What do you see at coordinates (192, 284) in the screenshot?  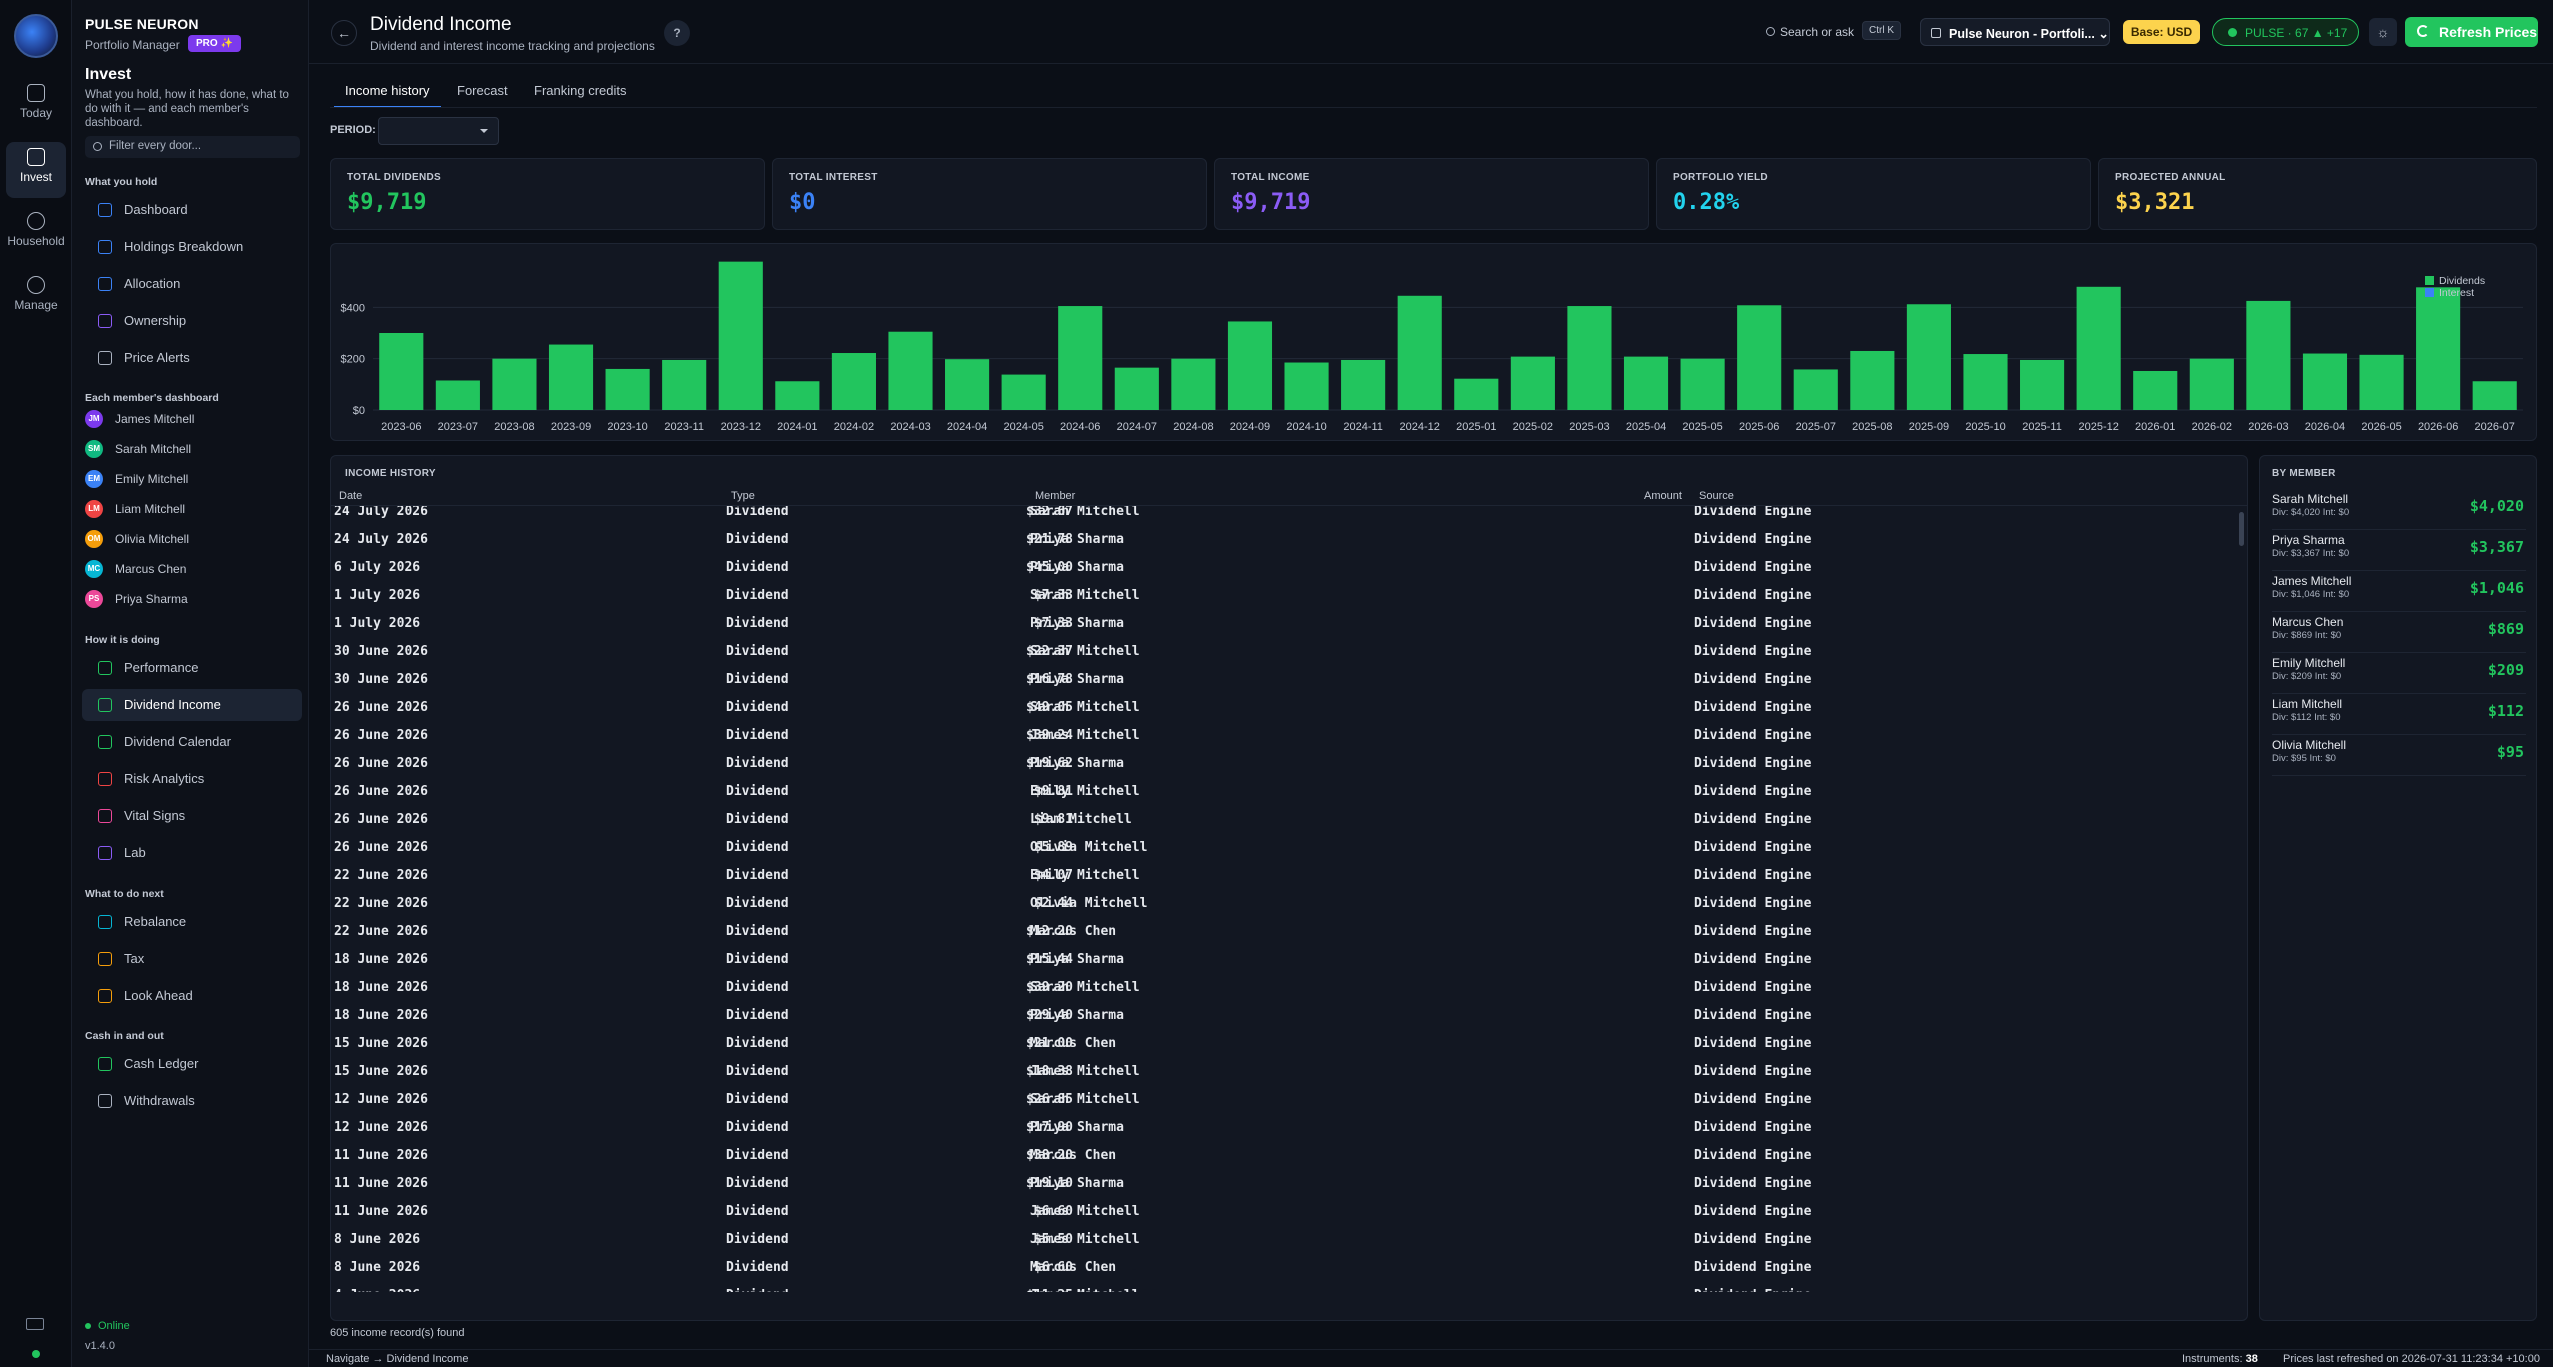 I see `sidebar-item-allocation: Allocation` at bounding box center [192, 284].